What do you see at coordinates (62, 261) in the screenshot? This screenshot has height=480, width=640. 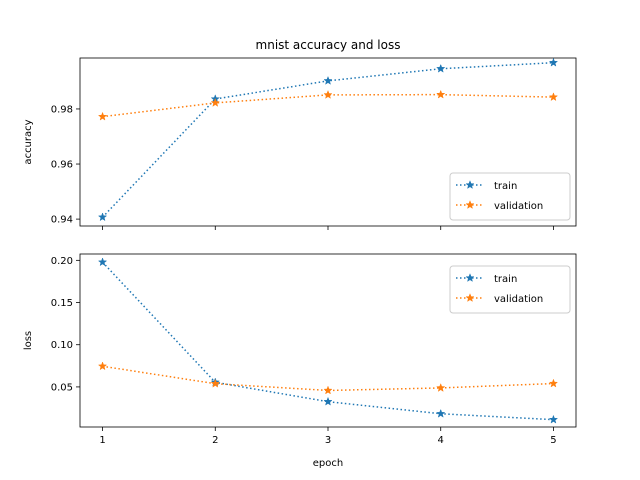 I see `y-tick-label: 0.20` at bounding box center [62, 261].